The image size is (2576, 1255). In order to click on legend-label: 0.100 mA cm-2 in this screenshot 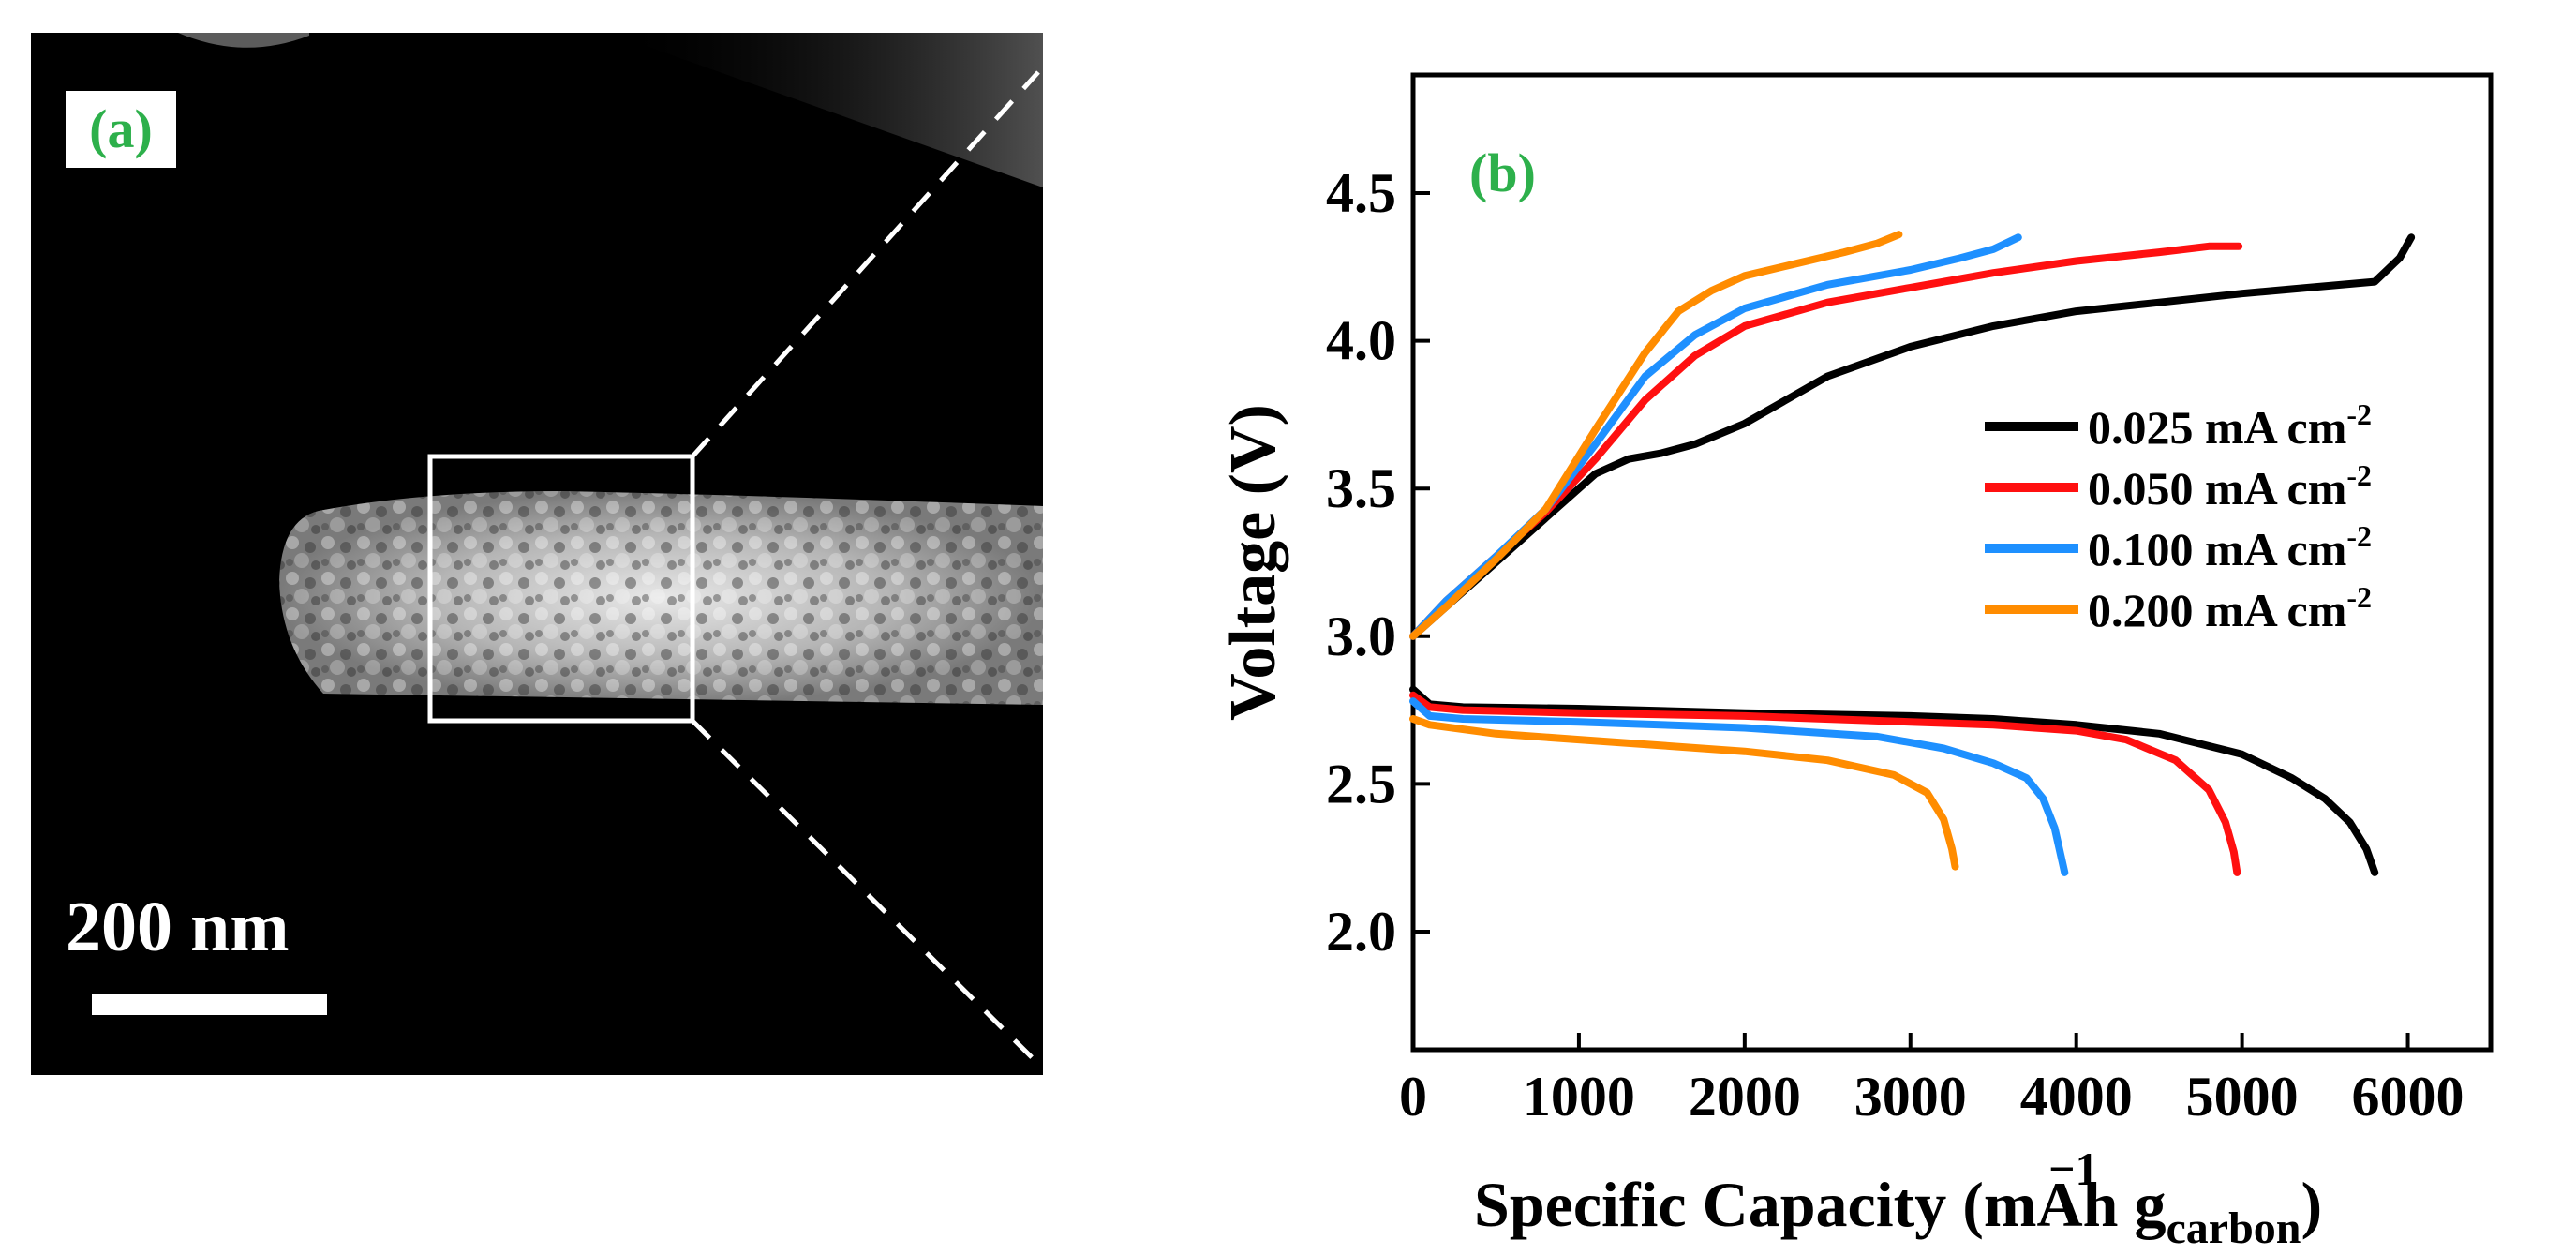, I will do `click(2230, 547)`.